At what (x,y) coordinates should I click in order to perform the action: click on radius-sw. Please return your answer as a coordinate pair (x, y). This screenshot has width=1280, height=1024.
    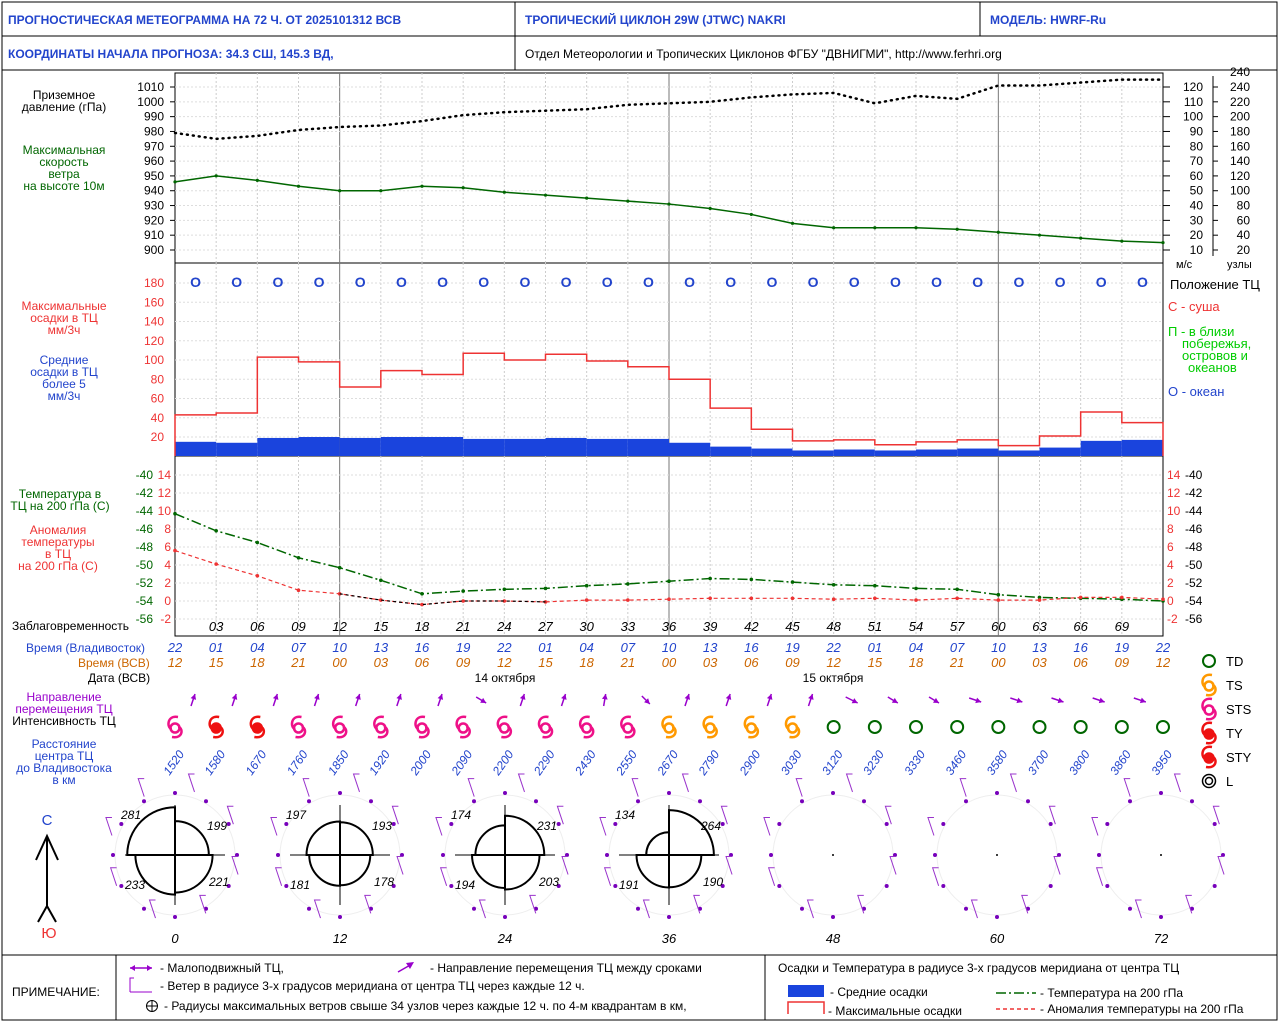
    Looking at the image, I should click on (652, 871).